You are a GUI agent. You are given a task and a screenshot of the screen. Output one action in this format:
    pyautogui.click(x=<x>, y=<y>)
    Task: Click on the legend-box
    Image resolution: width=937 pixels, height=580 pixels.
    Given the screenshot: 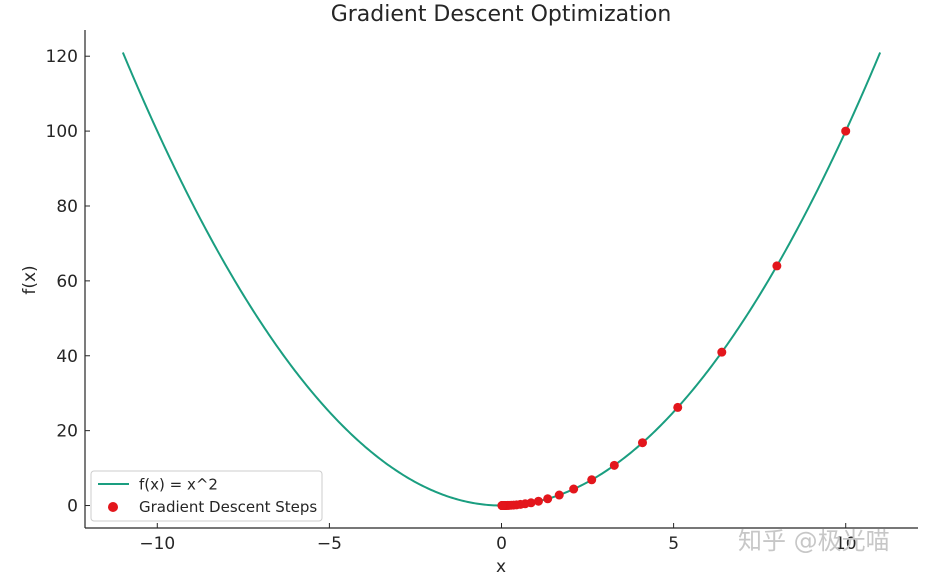 What is the action you would take?
    pyautogui.click(x=206, y=496)
    